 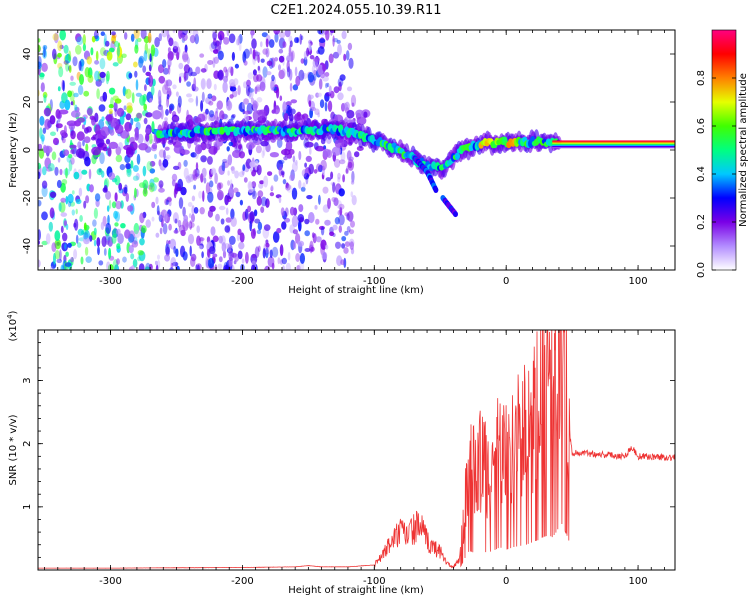 I want to click on snr-y-scale: (x104), so click(x=12, y=325).